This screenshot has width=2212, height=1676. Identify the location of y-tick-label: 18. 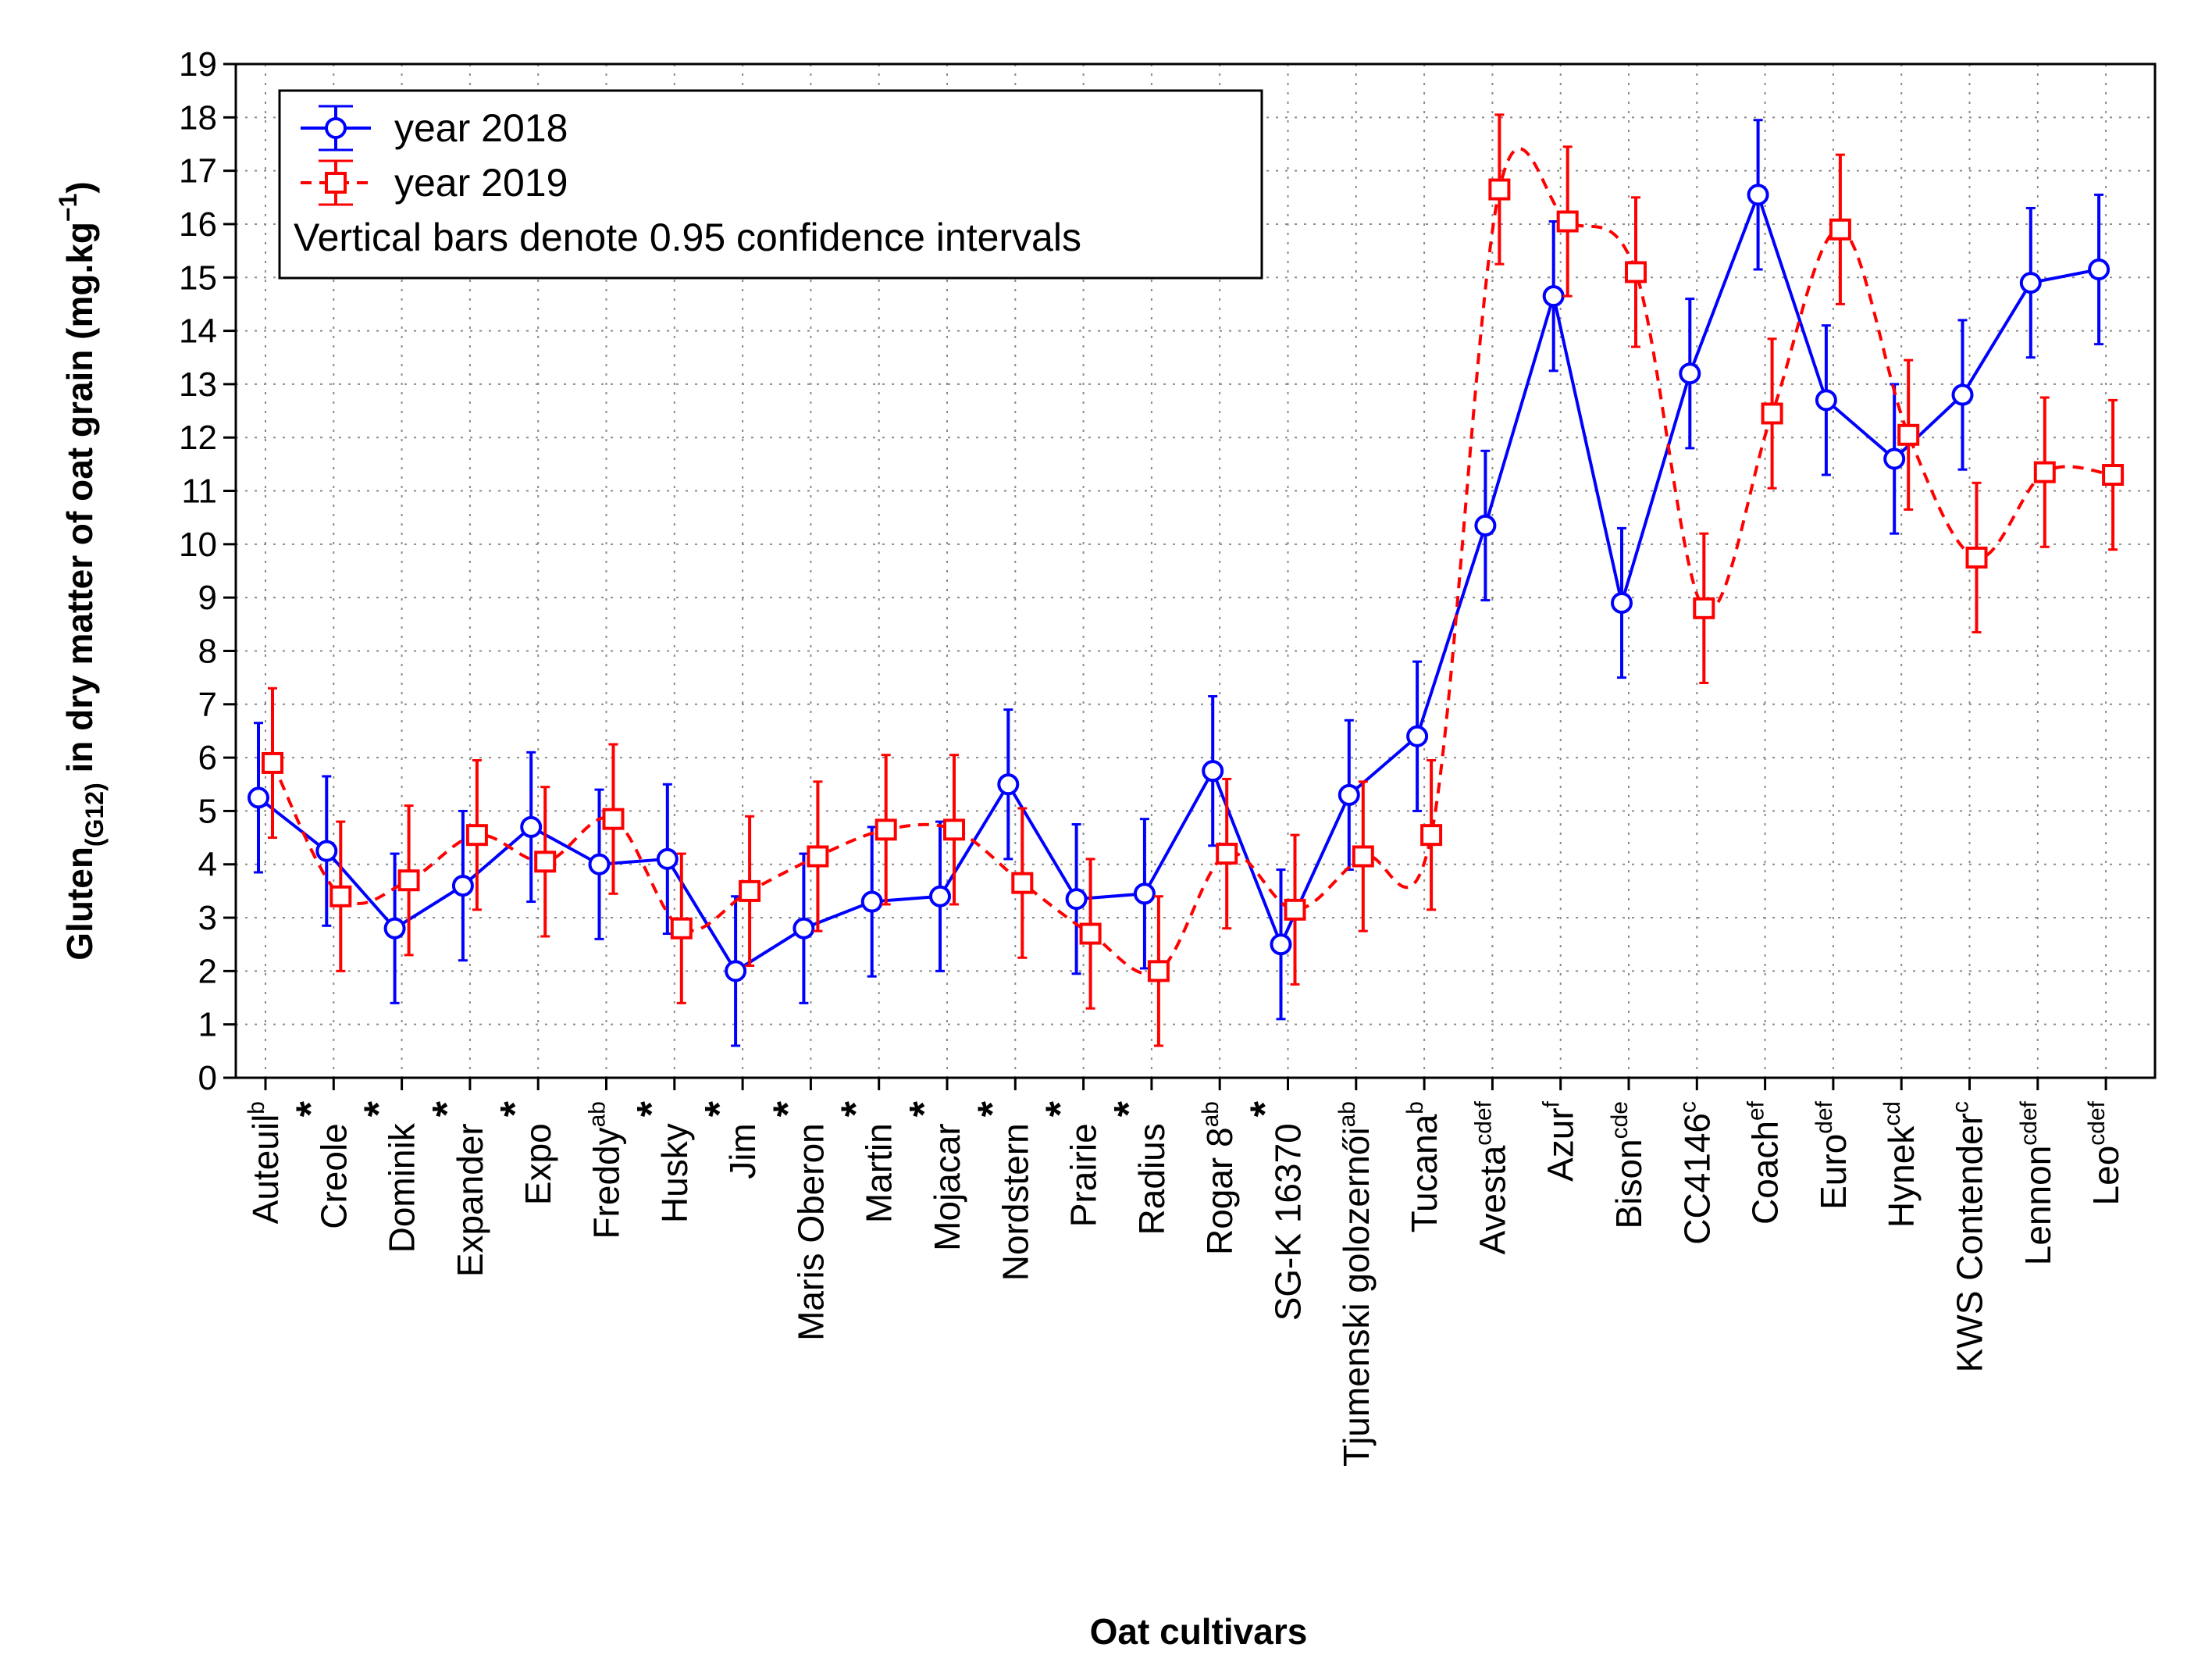
(198, 117).